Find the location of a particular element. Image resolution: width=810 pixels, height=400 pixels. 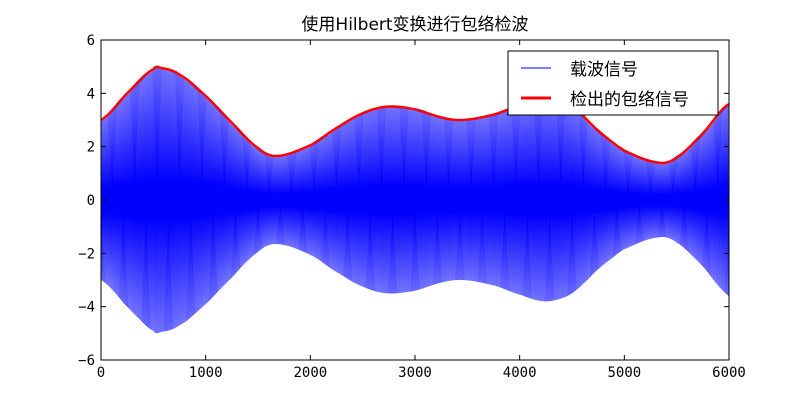

legend-envelope-label: 检出的包络信号 is located at coordinates (629, 100).